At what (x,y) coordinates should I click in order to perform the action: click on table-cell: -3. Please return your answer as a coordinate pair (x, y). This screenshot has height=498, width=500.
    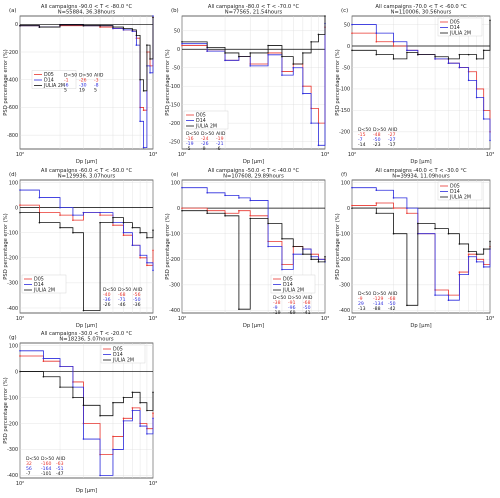
    Looking at the image, I should click on (96, 81).